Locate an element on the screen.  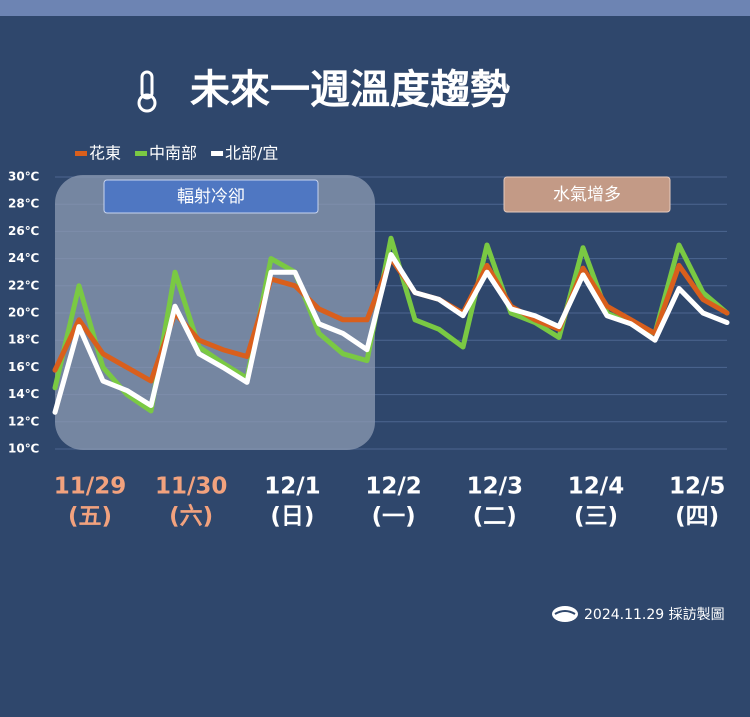
x-tick-label: 11/30 is located at coordinates (191, 487).